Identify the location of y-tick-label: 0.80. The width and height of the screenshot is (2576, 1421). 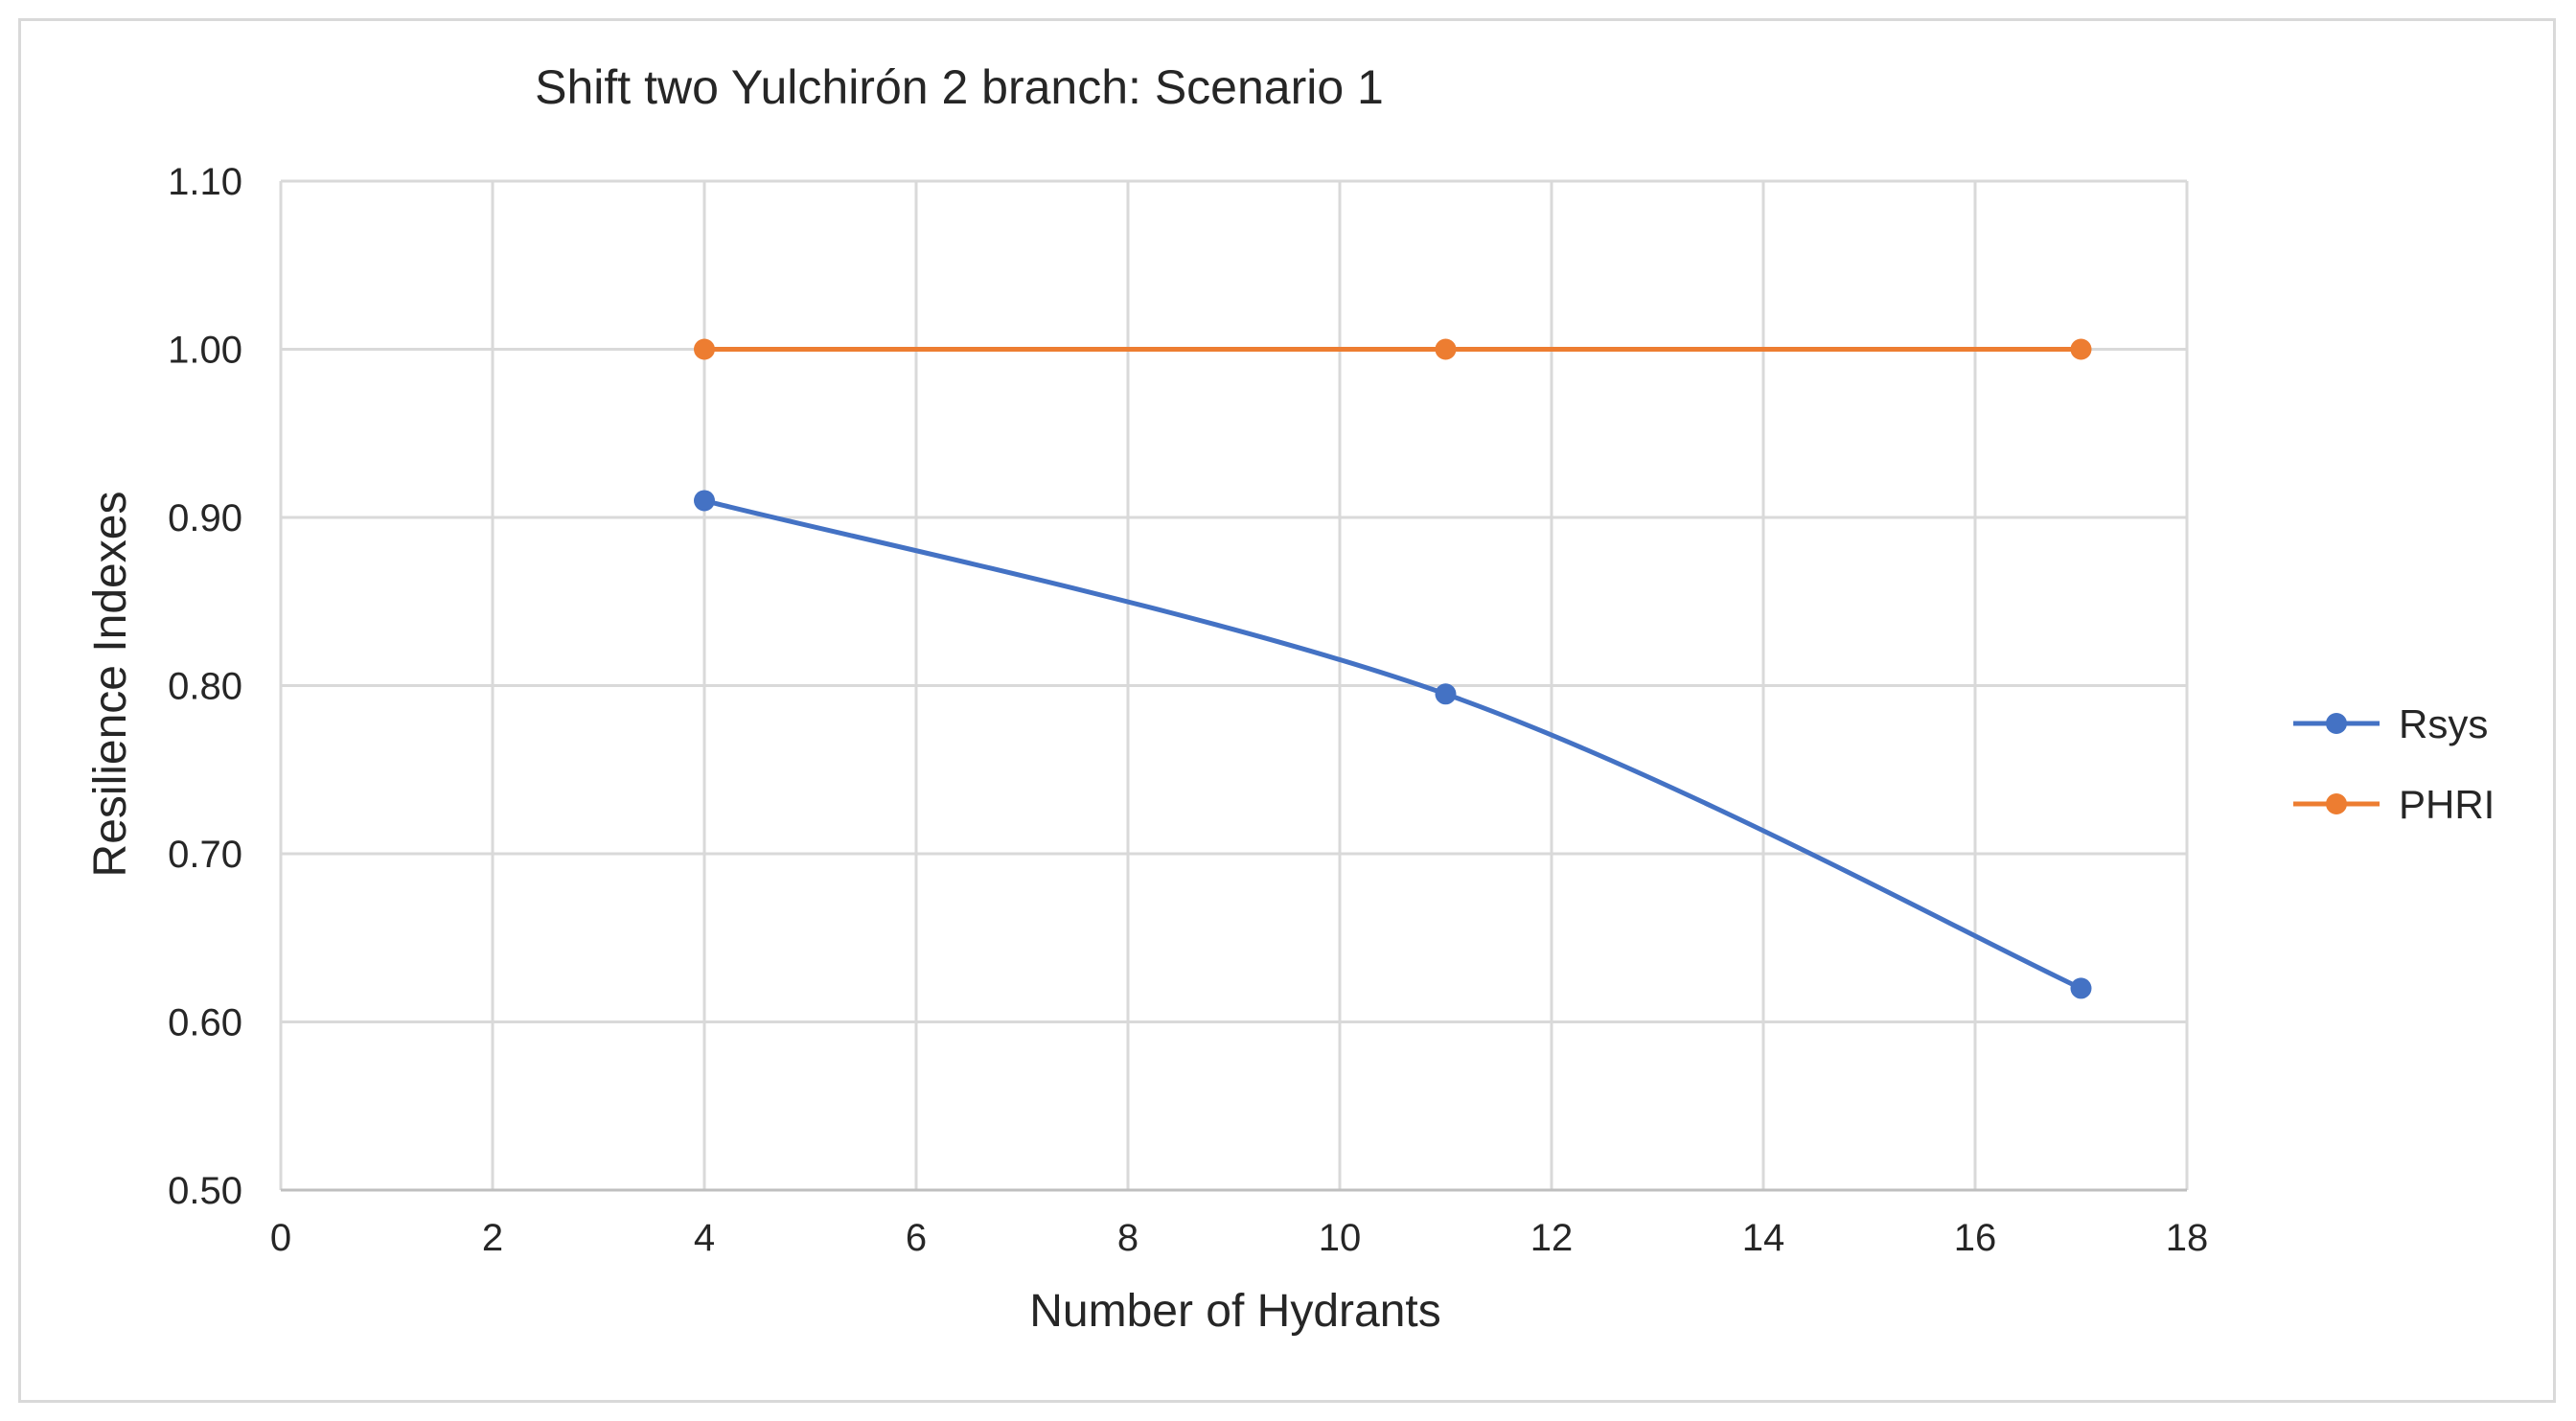
(205, 687).